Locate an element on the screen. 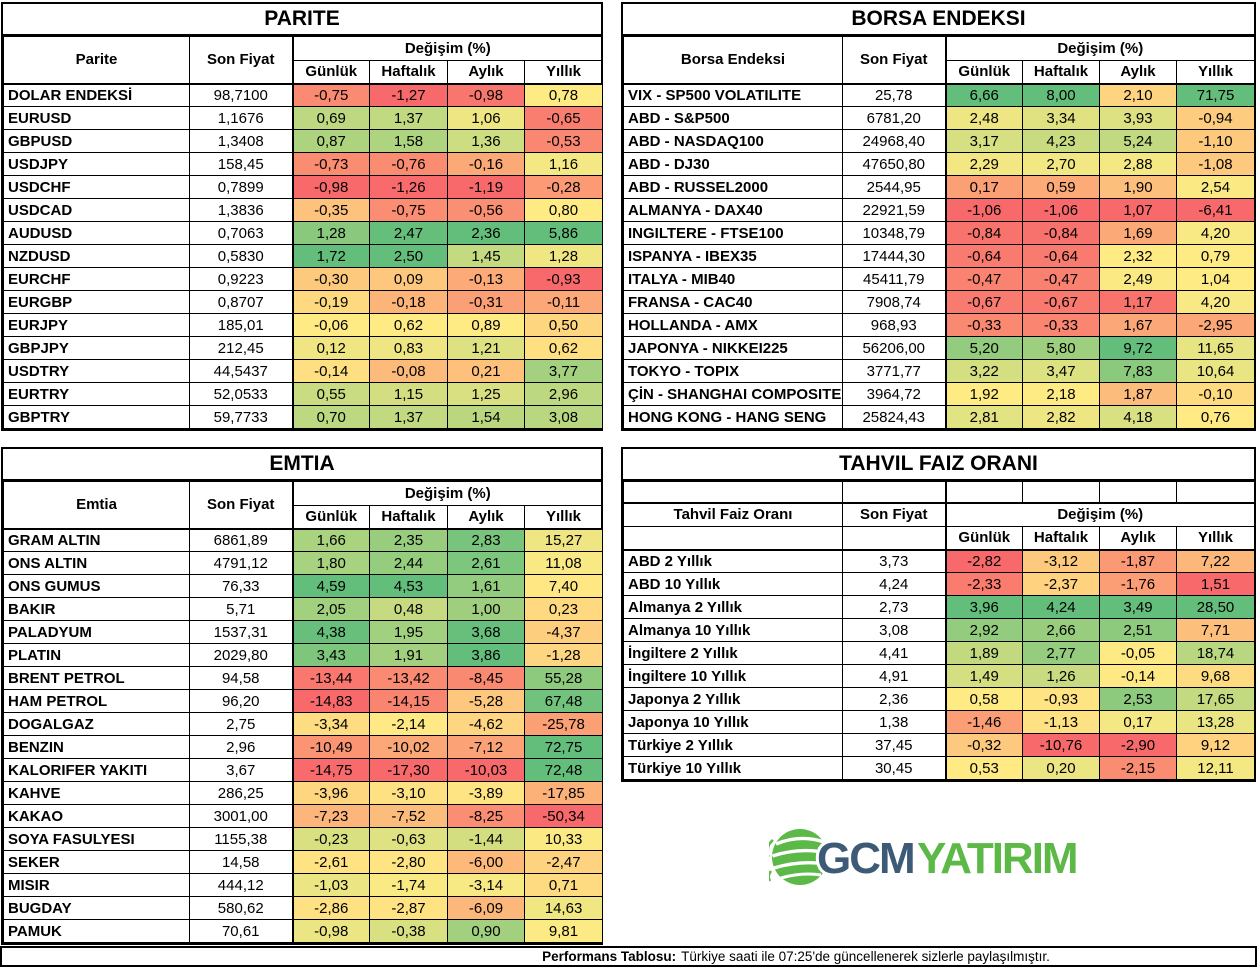 The height and width of the screenshot is (967, 1257). change-value-cell: -0,30 is located at coordinates (331, 279).